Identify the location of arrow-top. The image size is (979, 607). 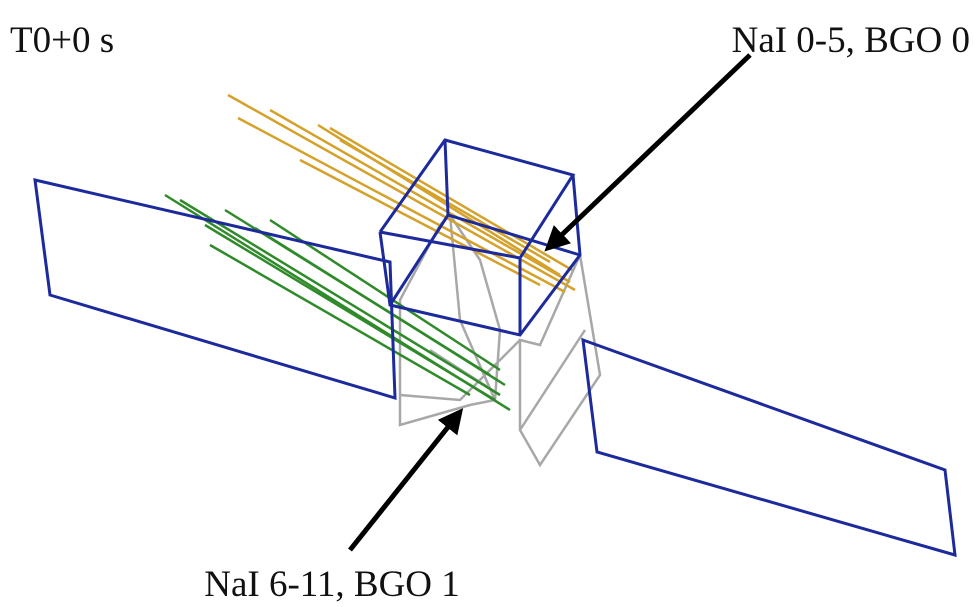
(648, 152).